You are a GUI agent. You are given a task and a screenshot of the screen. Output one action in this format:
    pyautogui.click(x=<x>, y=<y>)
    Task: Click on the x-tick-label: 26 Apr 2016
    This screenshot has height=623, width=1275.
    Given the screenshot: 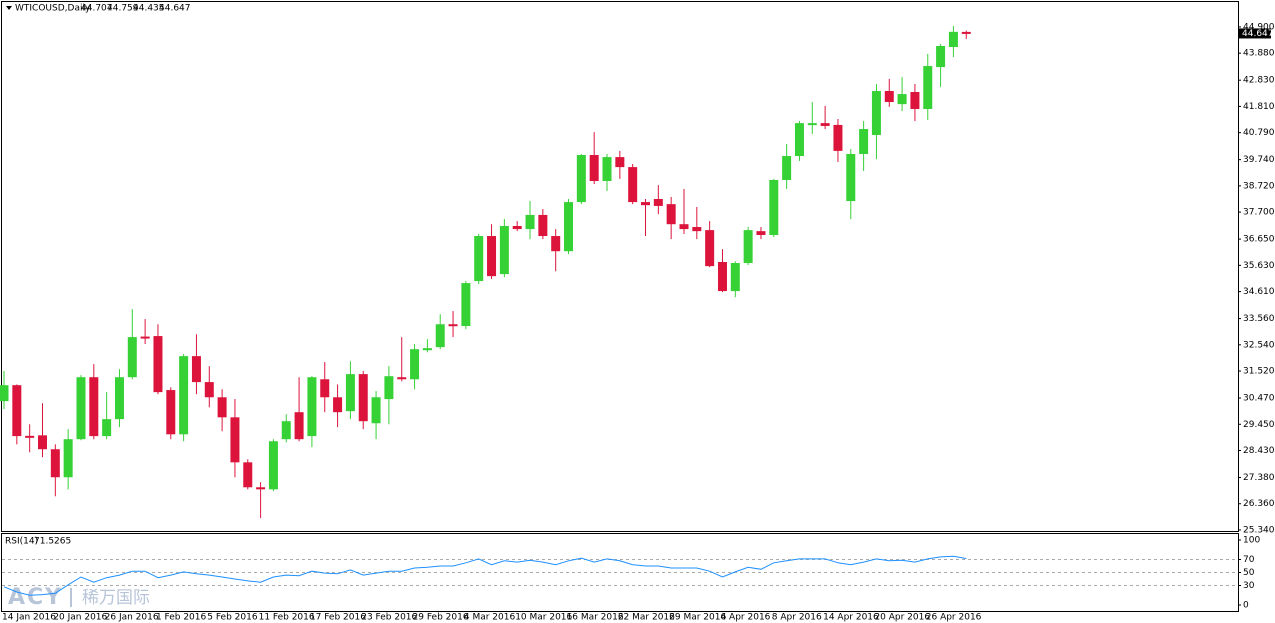 What is the action you would take?
    pyautogui.click(x=954, y=618)
    